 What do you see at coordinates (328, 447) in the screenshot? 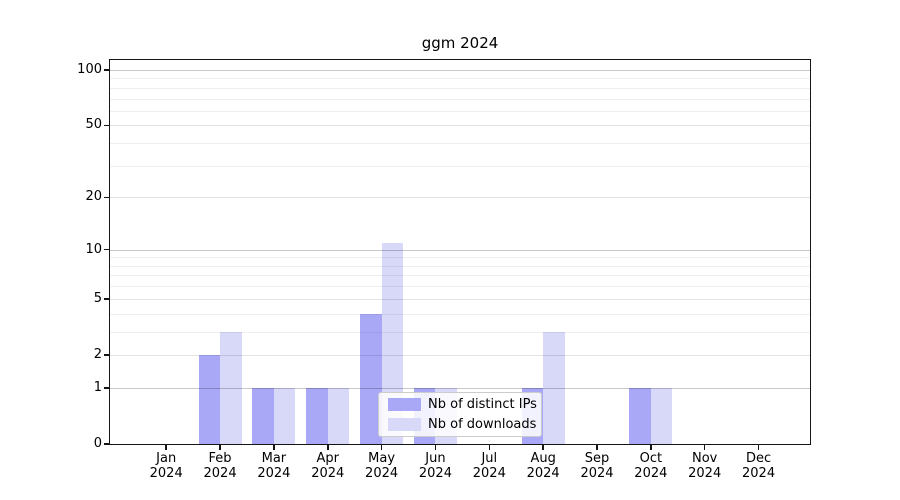
I see `x-tick-apr` at bounding box center [328, 447].